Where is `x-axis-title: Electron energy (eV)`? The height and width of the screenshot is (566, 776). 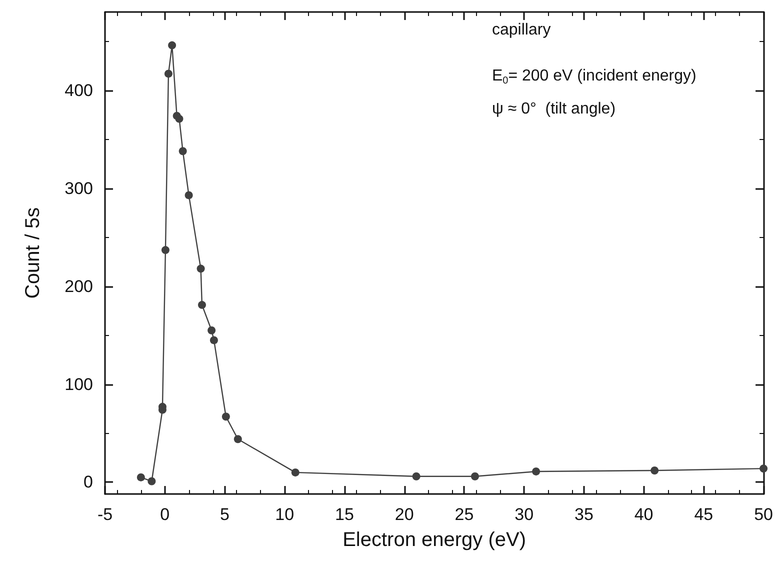 x-axis-title: Electron energy (eV) is located at coordinates (434, 540).